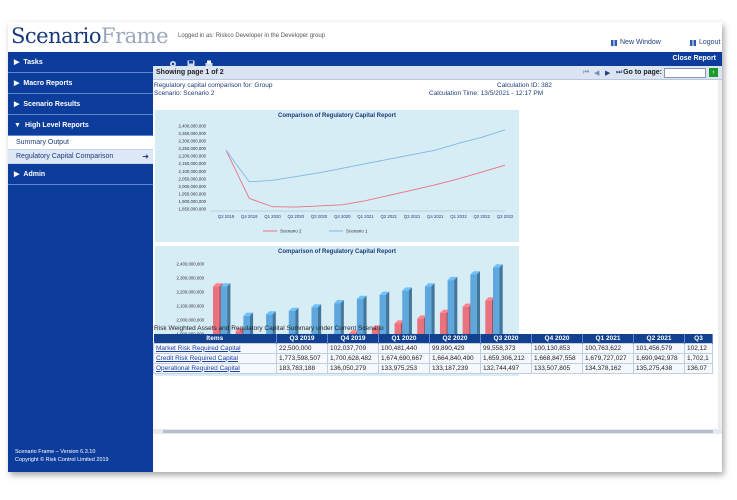  I want to click on table-cell: 22,500,000, so click(302, 348).